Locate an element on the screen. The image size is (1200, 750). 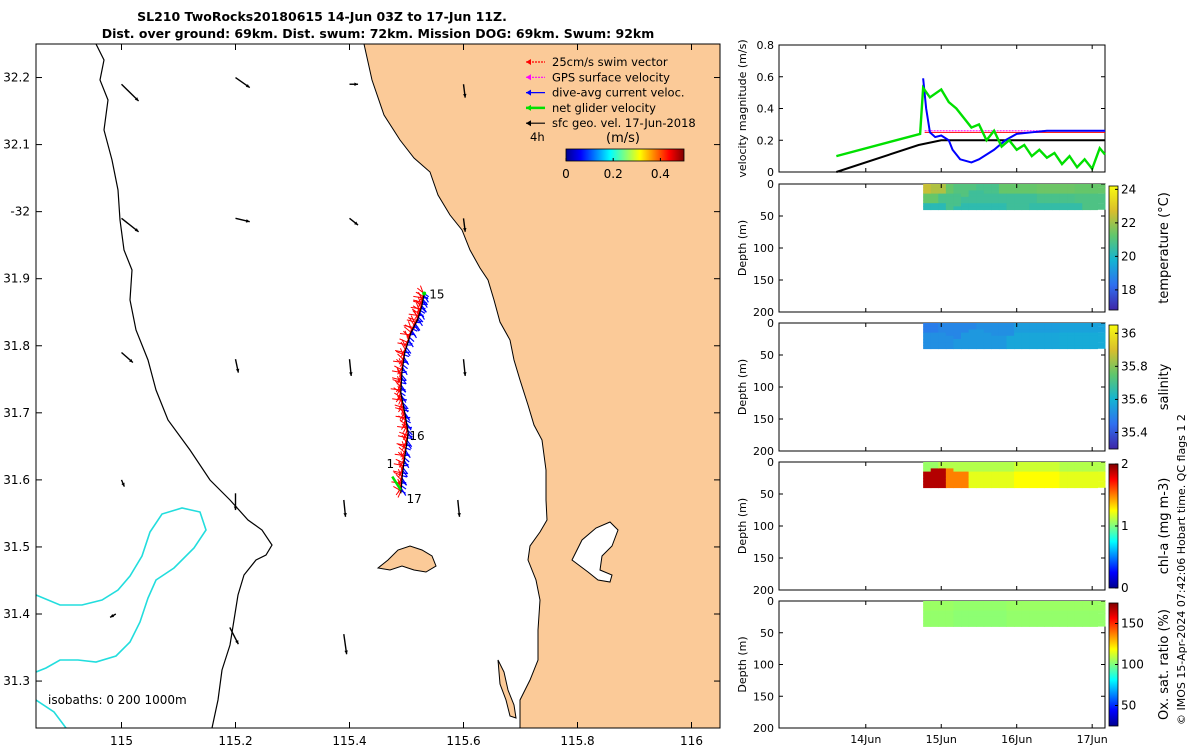
time-tick-label: 17Jun is located at coordinates (1092, 739).